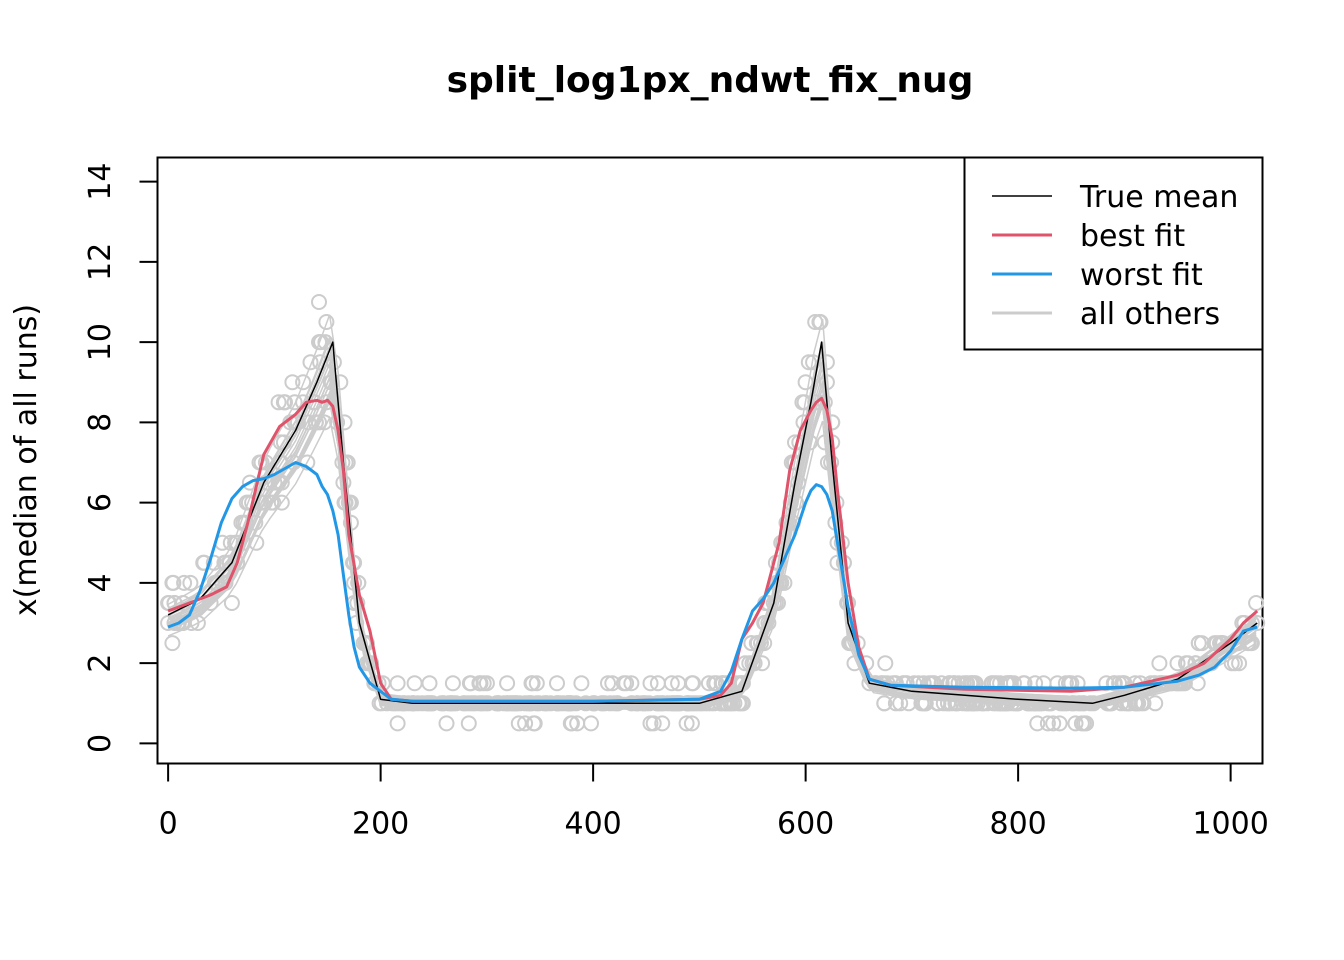 The height and width of the screenshot is (960, 1344). I want to click on x-tick-label: 400, so click(592, 824).